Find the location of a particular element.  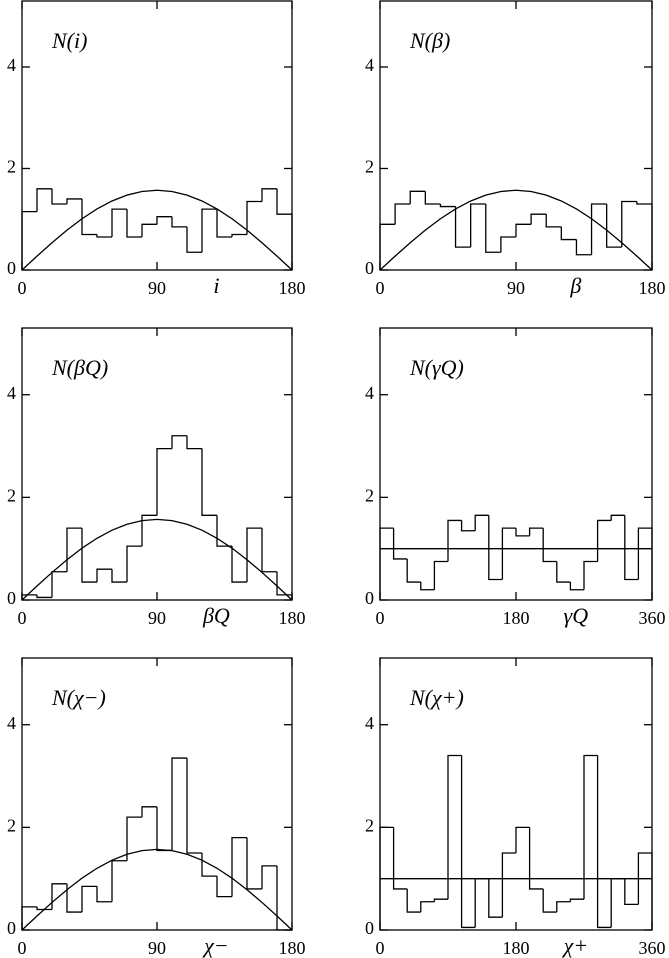

reference-curve is located at coordinates (157, 889).